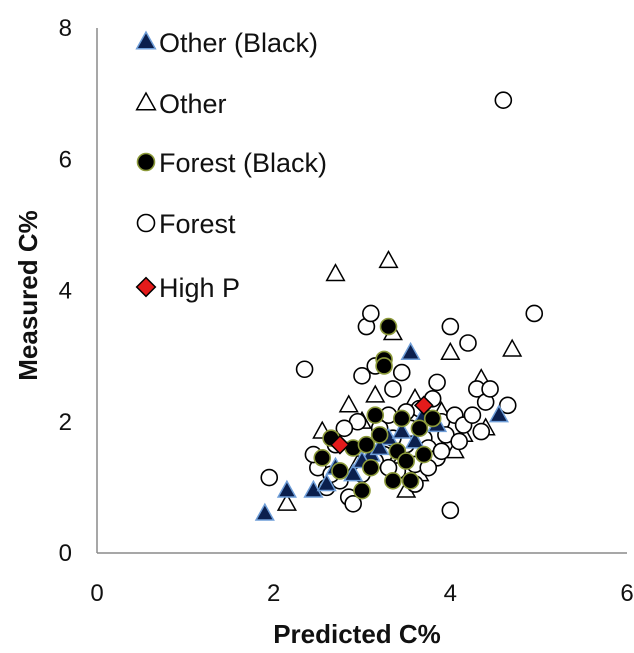 Image resolution: width=634 pixels, height=653 pixels. What do you see at coordinates (146, 101) in the screenshot?
I see `legend-marker-other` at bounding box center [146, 101].